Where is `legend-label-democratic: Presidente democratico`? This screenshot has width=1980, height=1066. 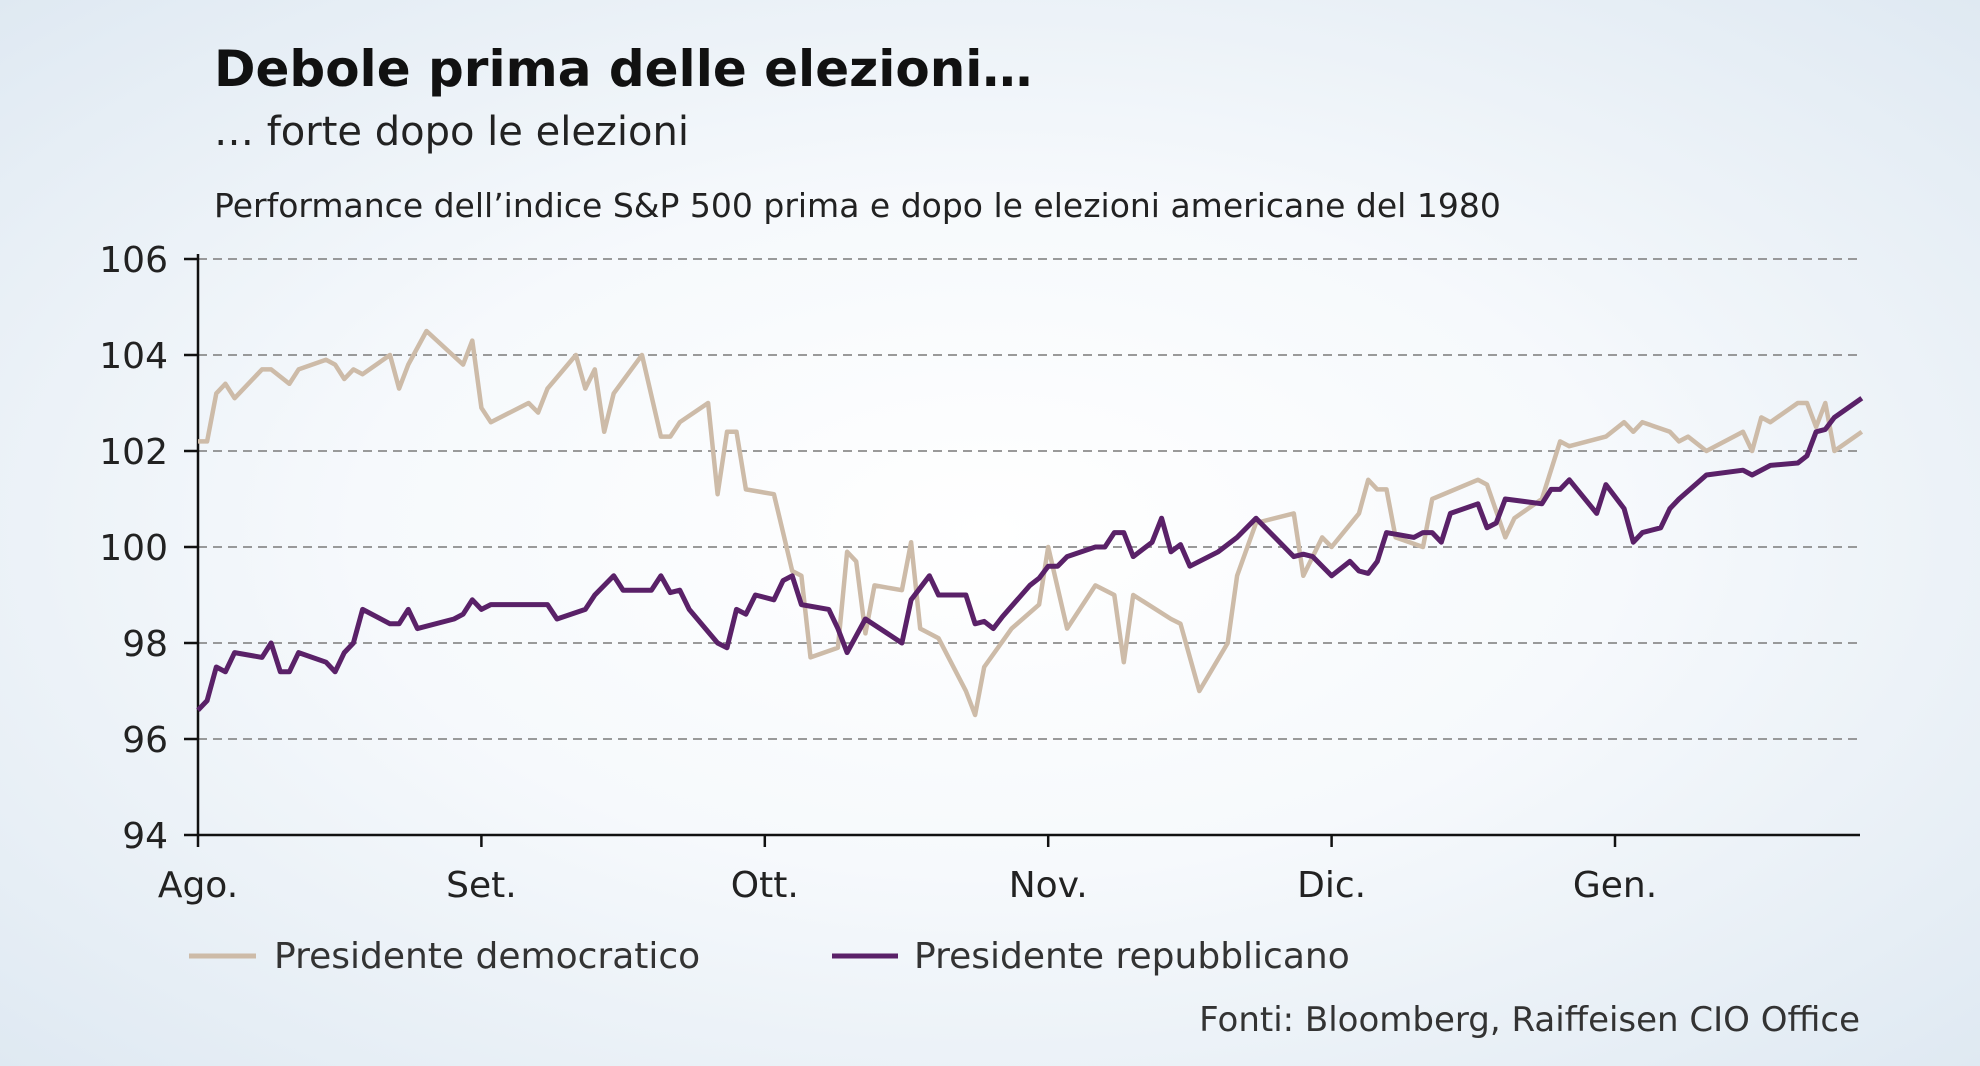
legend-label-democratic: Presidente democratico is located at coordinates (487, 956).